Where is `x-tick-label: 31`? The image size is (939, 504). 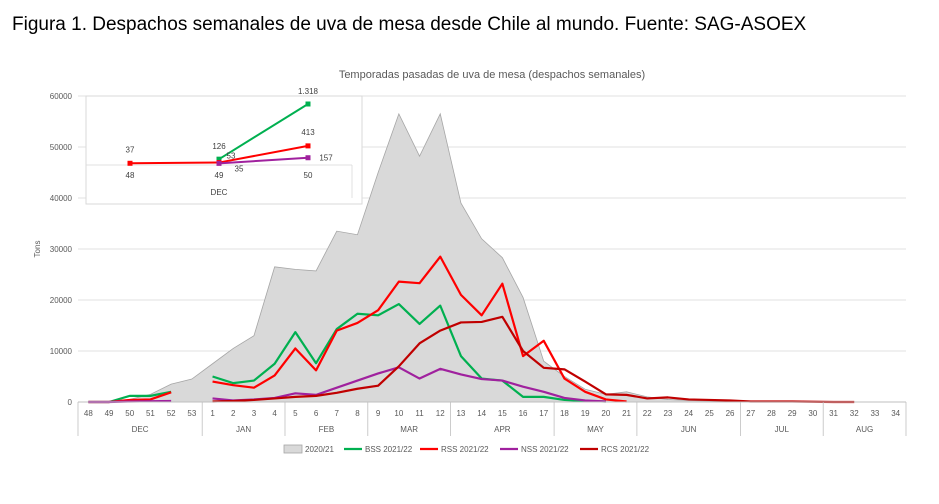 x-tick-label: 31 is located at coordinates (833, 413).